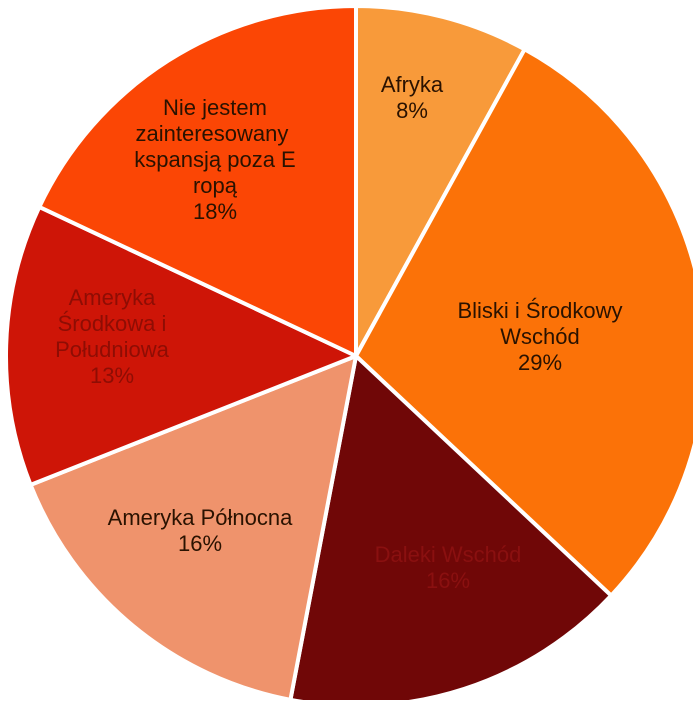  I want to click on slice-label-daleki-wschod: Daleki Wschód 16%, so click(448, 567).